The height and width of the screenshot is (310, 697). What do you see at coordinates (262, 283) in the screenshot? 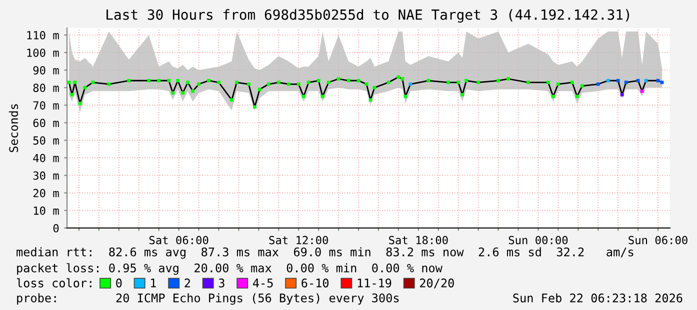
I see `legend-label: 4-5` at bounding box center [262, 283].